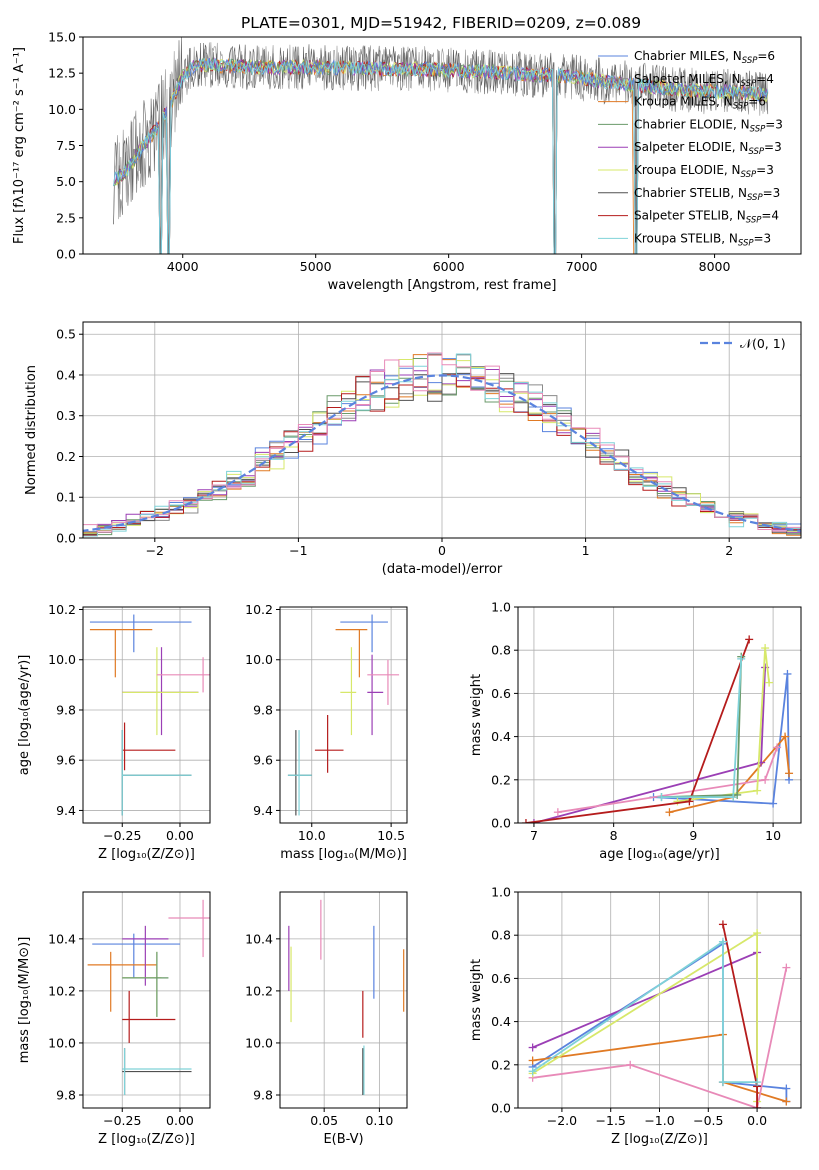 This screenshot has width=819, height=1170. I want to click on x-tick-label: 1, so click(586, 550).